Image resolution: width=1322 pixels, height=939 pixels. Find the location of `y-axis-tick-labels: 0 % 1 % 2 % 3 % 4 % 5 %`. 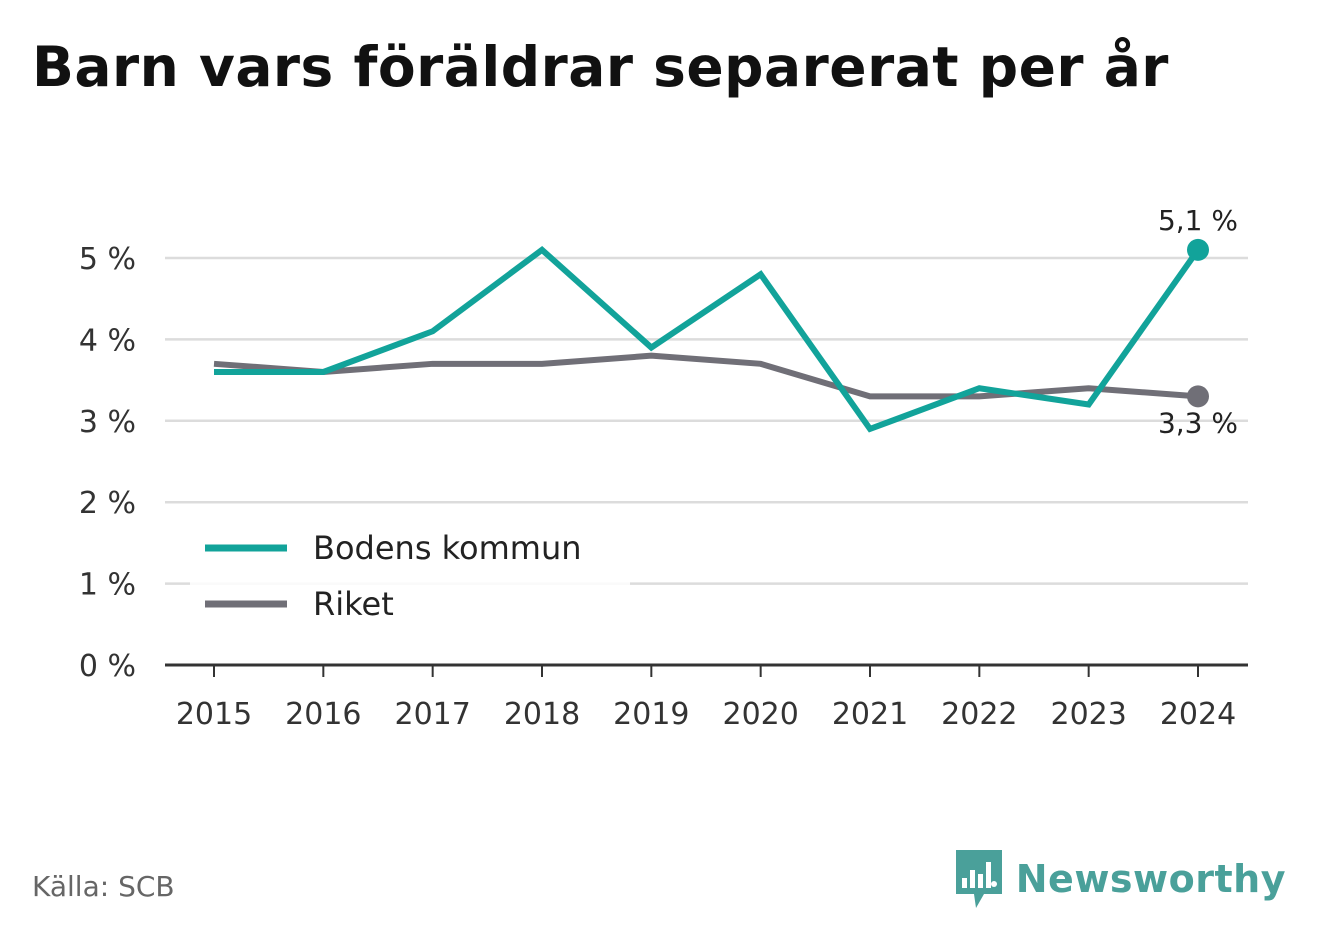

y-axis-tick-labels: 0 % 1 % 2 % 3 % 4 % 5 % is located at coordinates (107, 463).